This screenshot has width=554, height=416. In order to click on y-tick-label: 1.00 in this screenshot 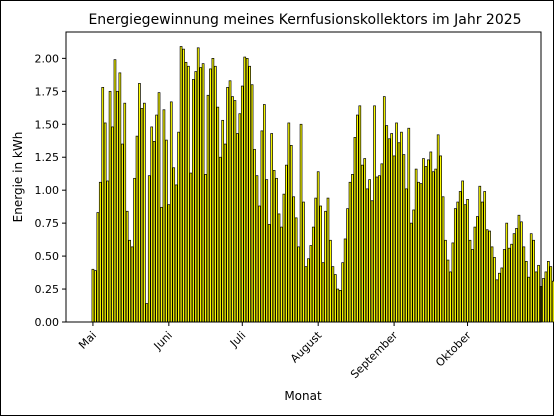, I will do `click(47, 190)`.